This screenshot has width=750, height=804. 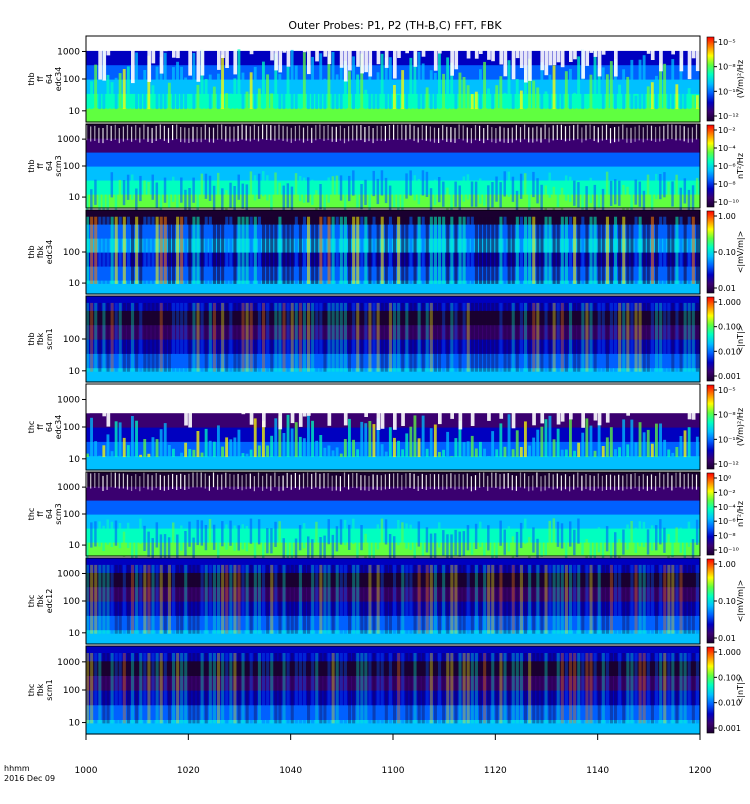 I want to click on colorbar-tick-label: 0.001, so click(x=729, y=376).